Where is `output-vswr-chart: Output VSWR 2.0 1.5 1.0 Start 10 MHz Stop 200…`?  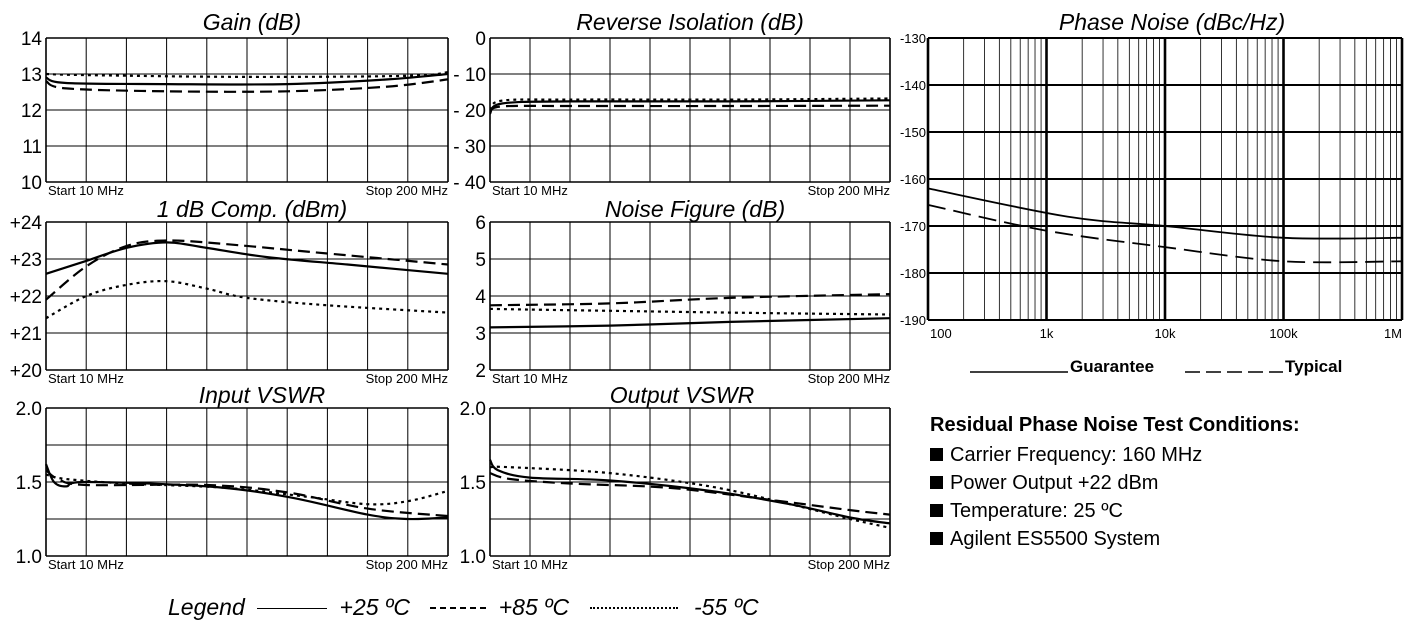
output-vswr-chart: Output VSWR 2.0 1.5 1.0 Start 10 MHz Stop 200… is located at coordinates (675, 477).